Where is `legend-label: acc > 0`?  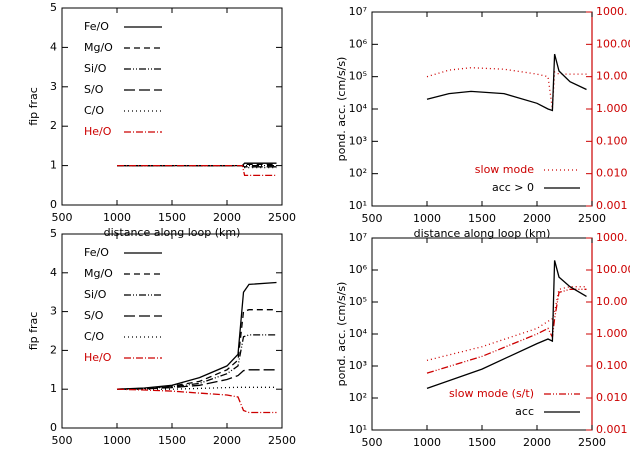
legend-label: acc > 0 is located at coordinates (513, 187).